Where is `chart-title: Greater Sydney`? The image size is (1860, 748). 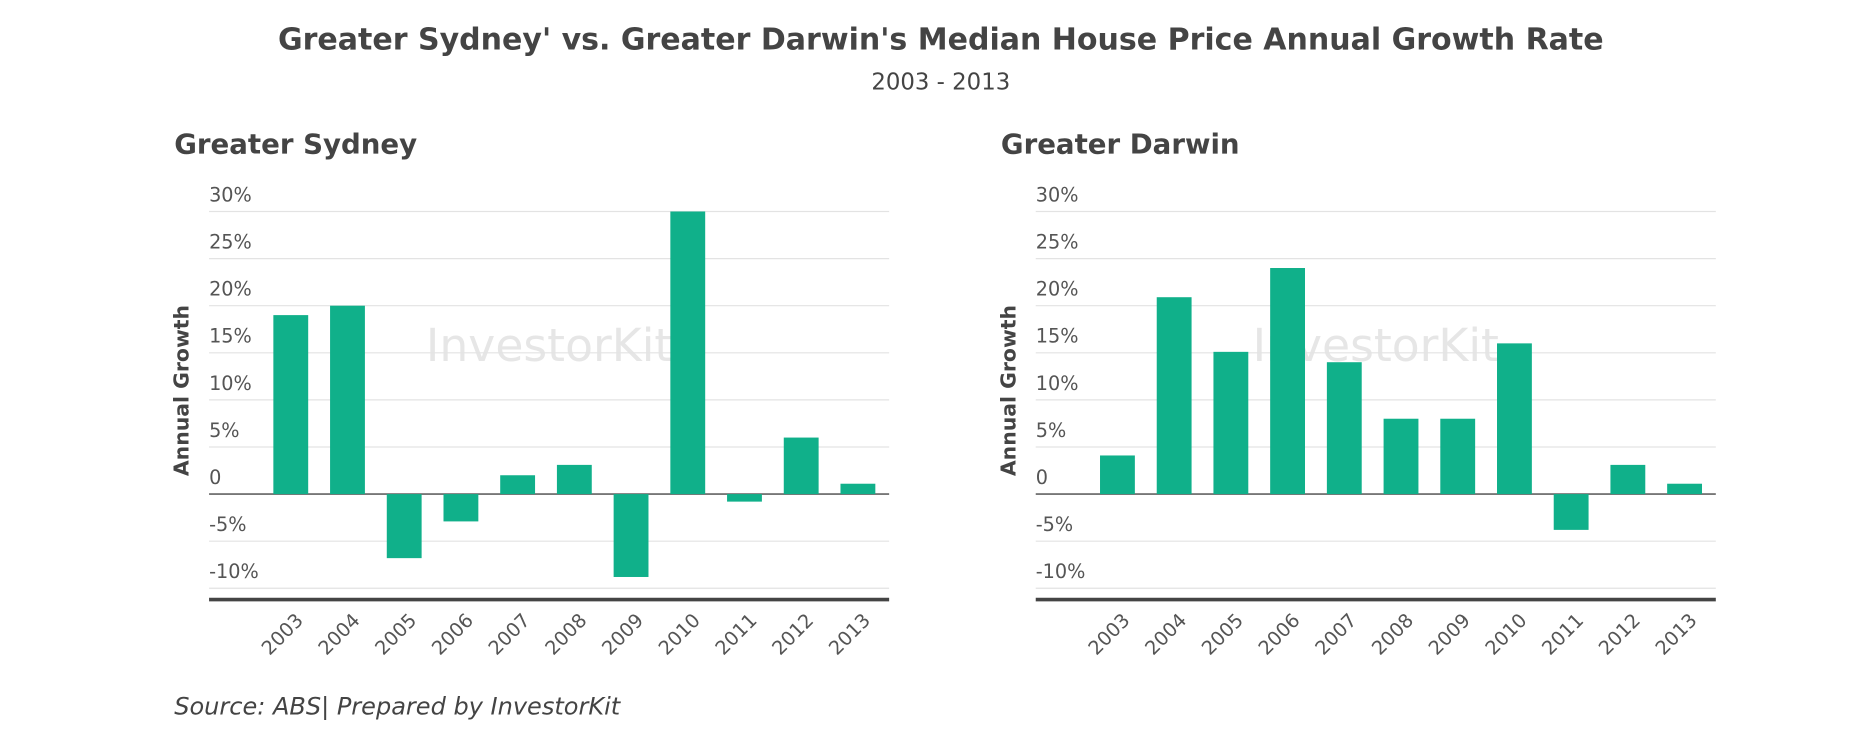
chart-title: Greater Sydney is located at coordinates (295, 143).